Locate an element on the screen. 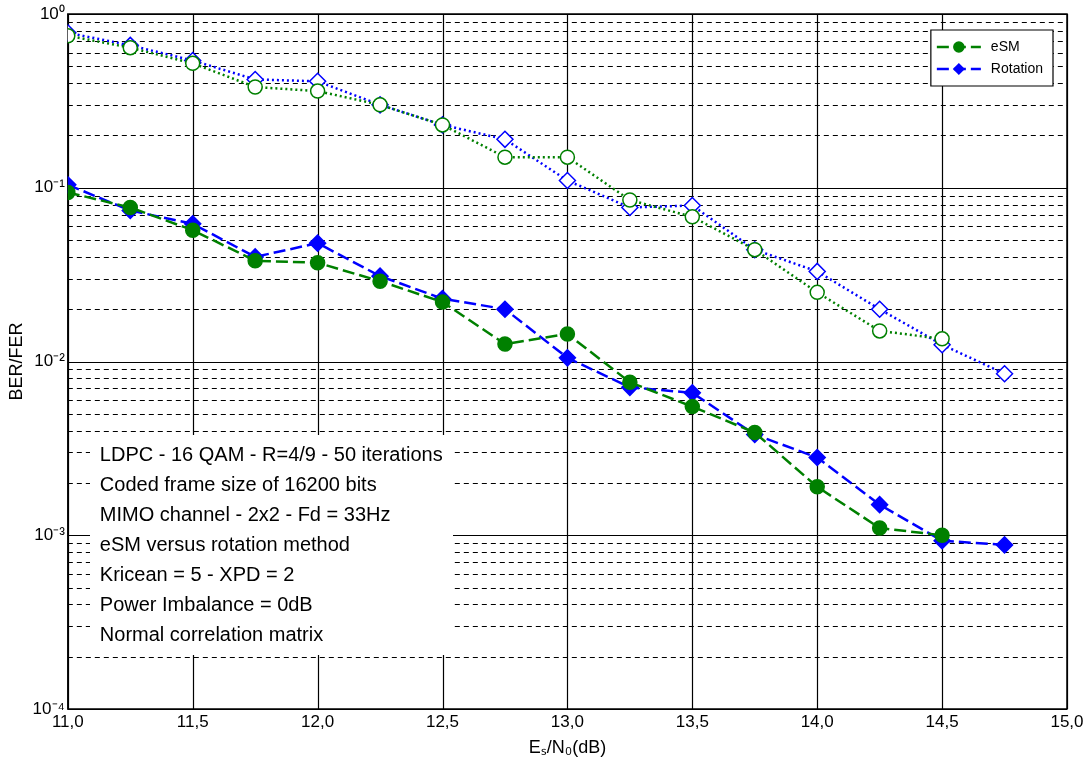  x-tick-label: 14,0 is located at coordinates (817, 721).